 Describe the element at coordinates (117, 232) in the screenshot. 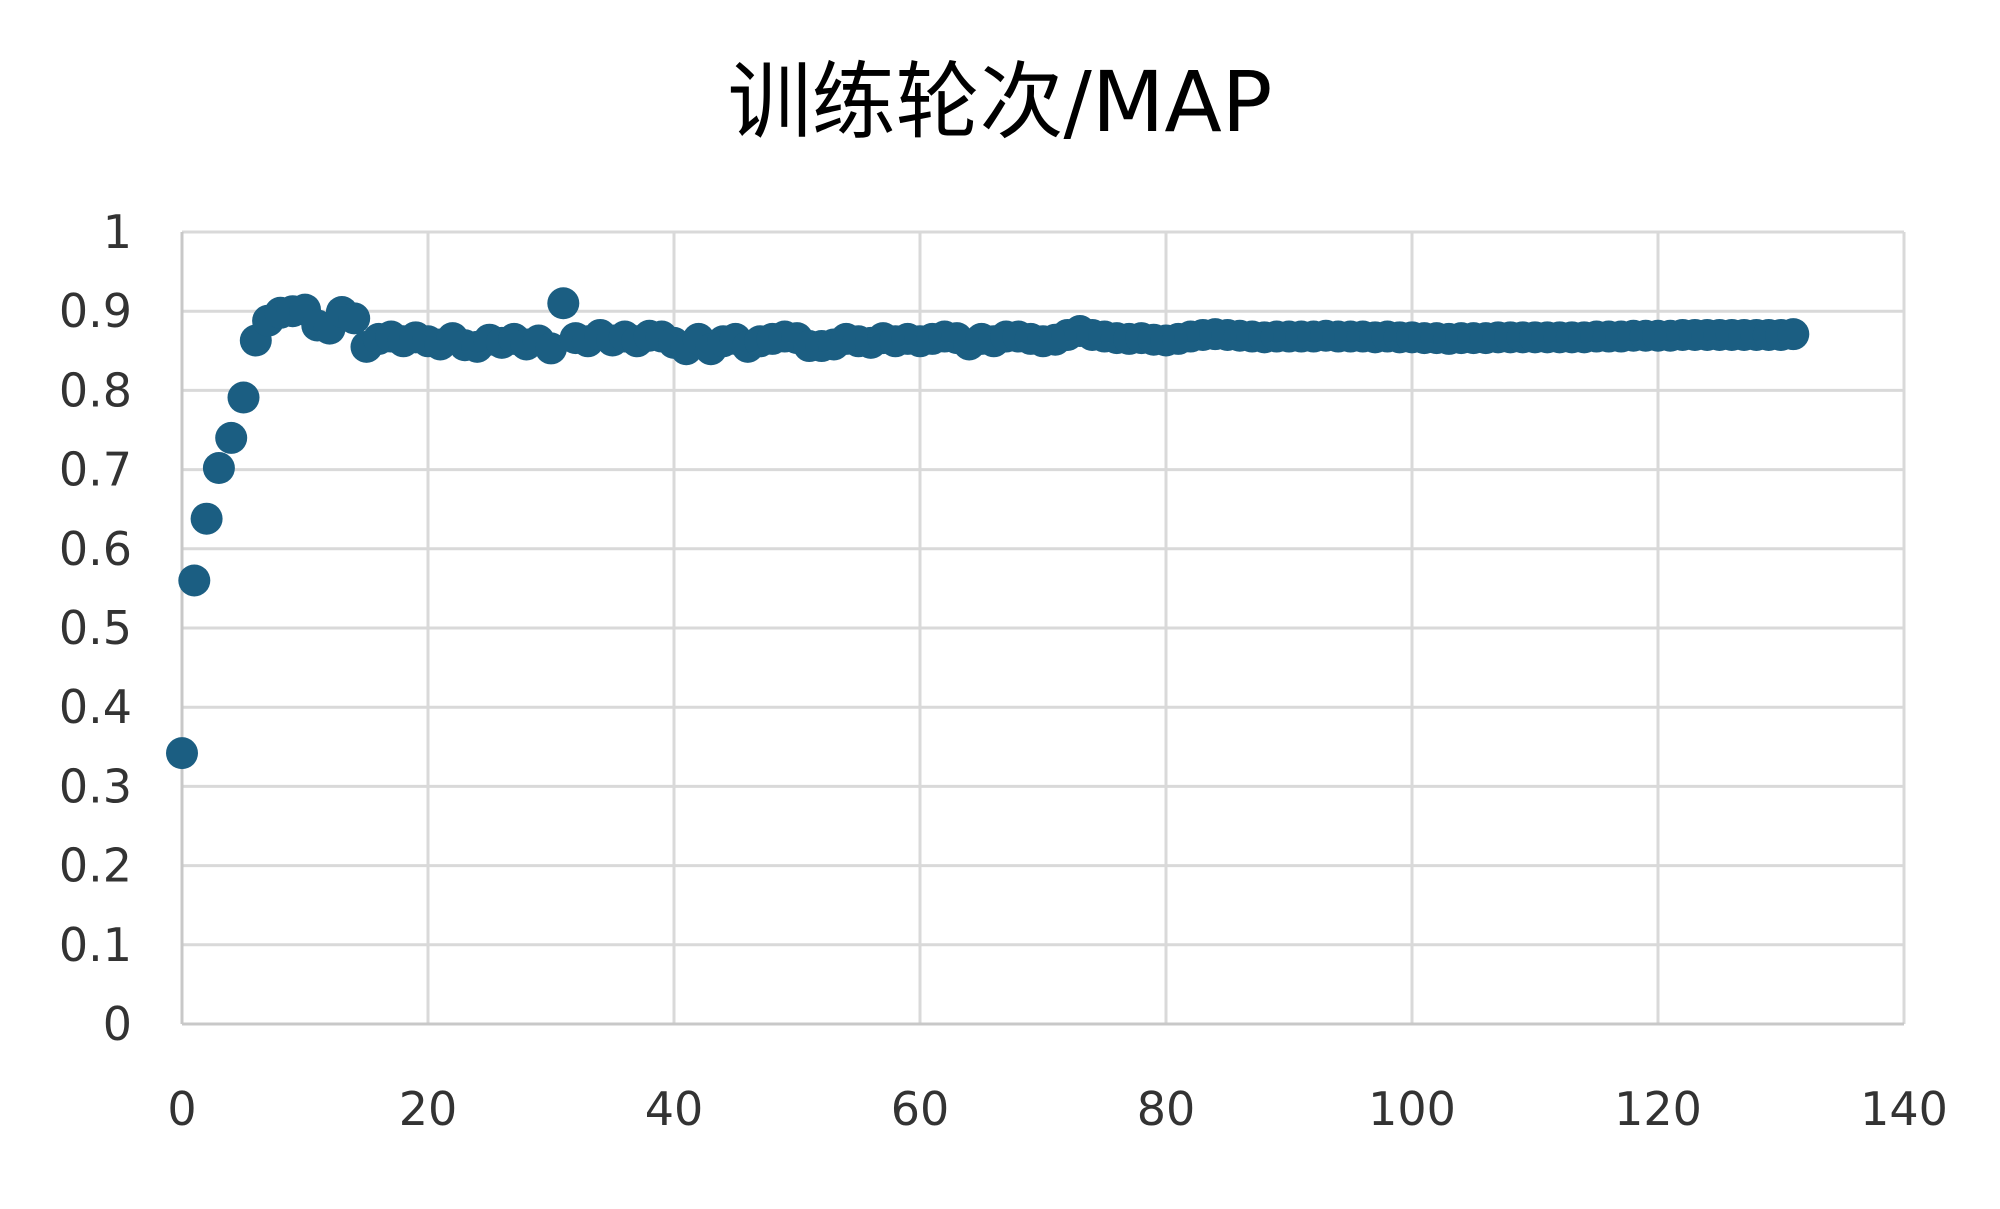

I see `y-tick-label: 1` at that location.